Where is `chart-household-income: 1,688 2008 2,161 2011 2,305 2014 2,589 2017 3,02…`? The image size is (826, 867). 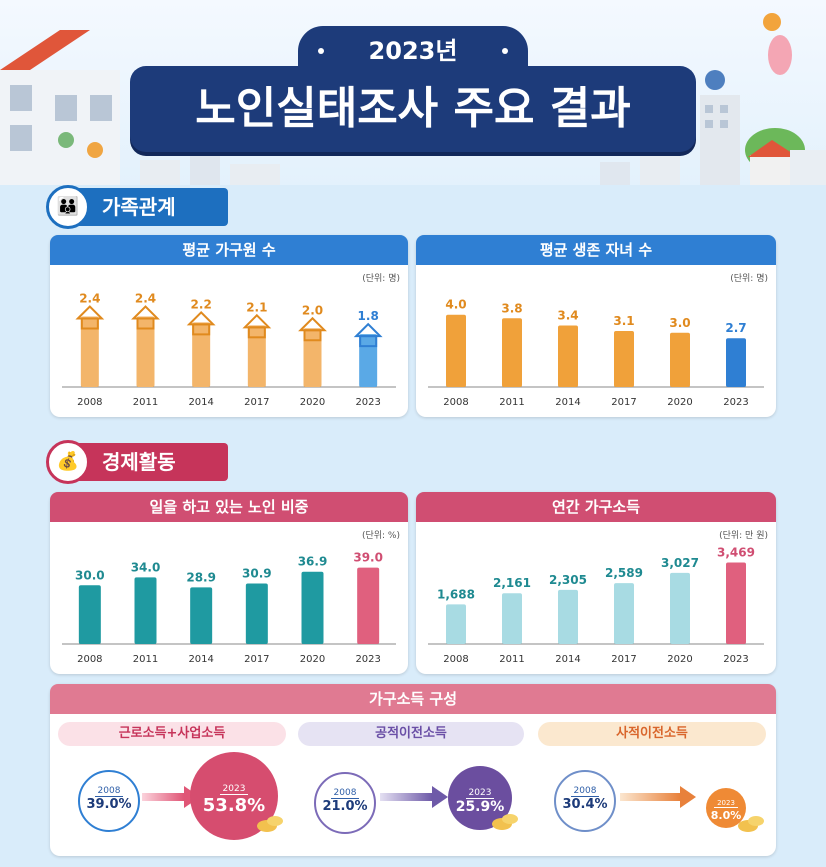 chart-household-income: 1,688 2008 2,161 2011 2,305 2014 2,589 2017 3,02… is located at coordinates (596, 605).